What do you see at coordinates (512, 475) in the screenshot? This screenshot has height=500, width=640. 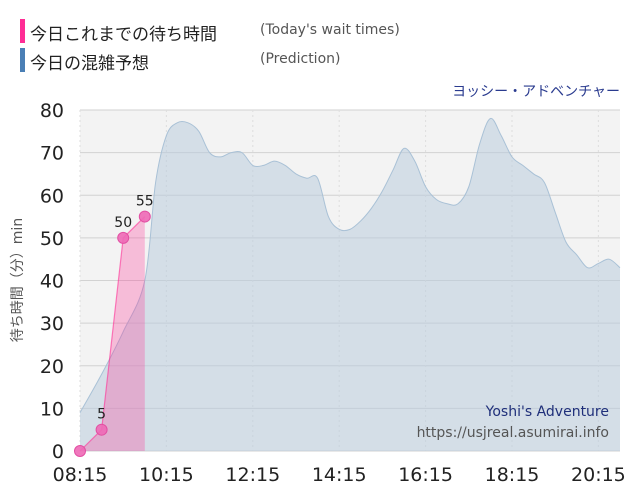 I see `x-tick-label: 18:15` at bounding box center [512, 475].